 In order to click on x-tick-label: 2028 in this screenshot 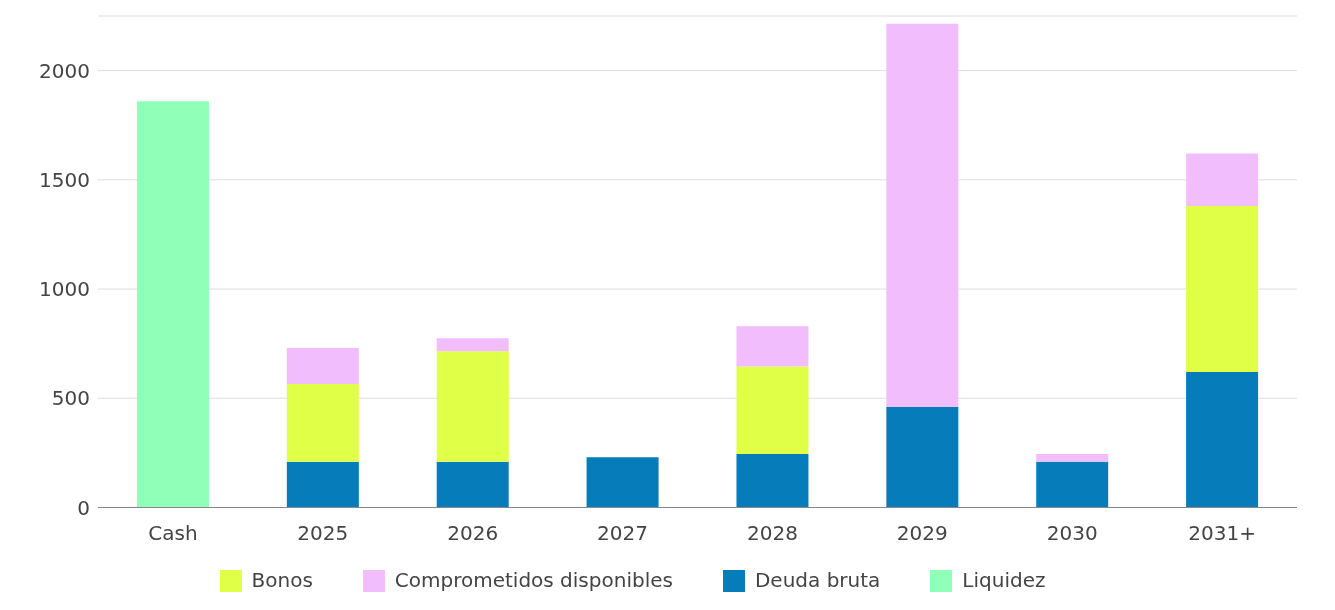, I will do `click(772, 532)`.